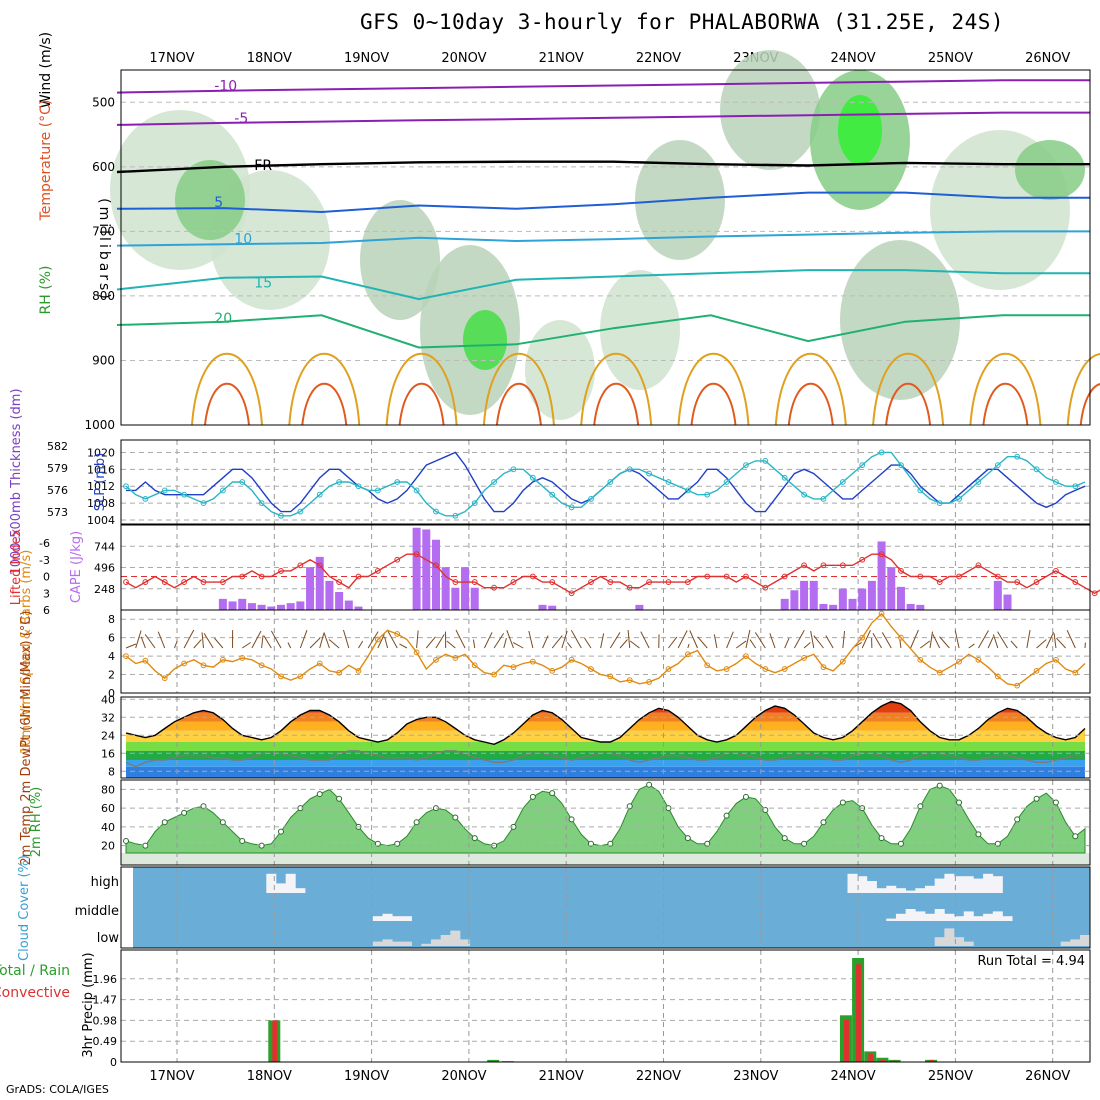 The height and width of the screenshot is (1100, 1100). I want to click on date-label-top: 17NOV, so click(171, 58).